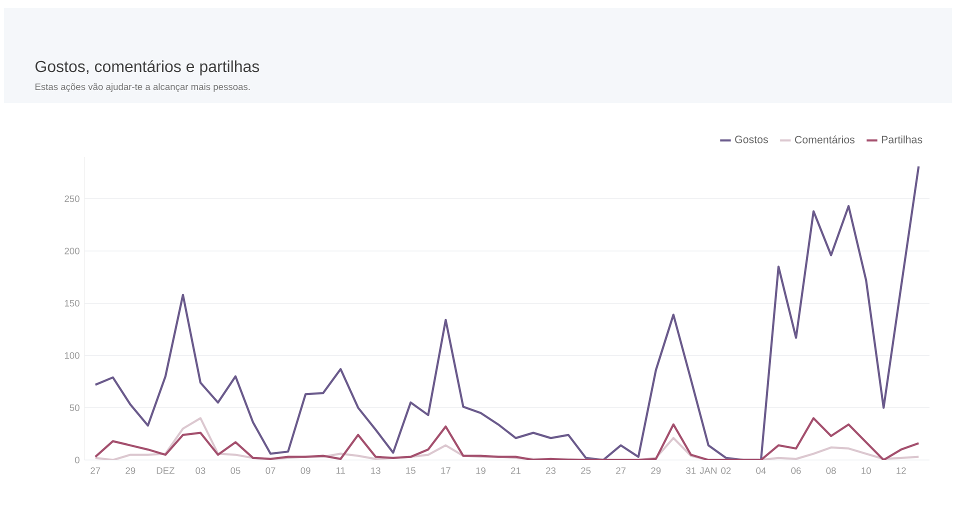 The width and height of the screenshot is (956, 524). Describe the element at coordinates (72, 355) in the screenshot. I see `y-tick-label: 100` at that location.